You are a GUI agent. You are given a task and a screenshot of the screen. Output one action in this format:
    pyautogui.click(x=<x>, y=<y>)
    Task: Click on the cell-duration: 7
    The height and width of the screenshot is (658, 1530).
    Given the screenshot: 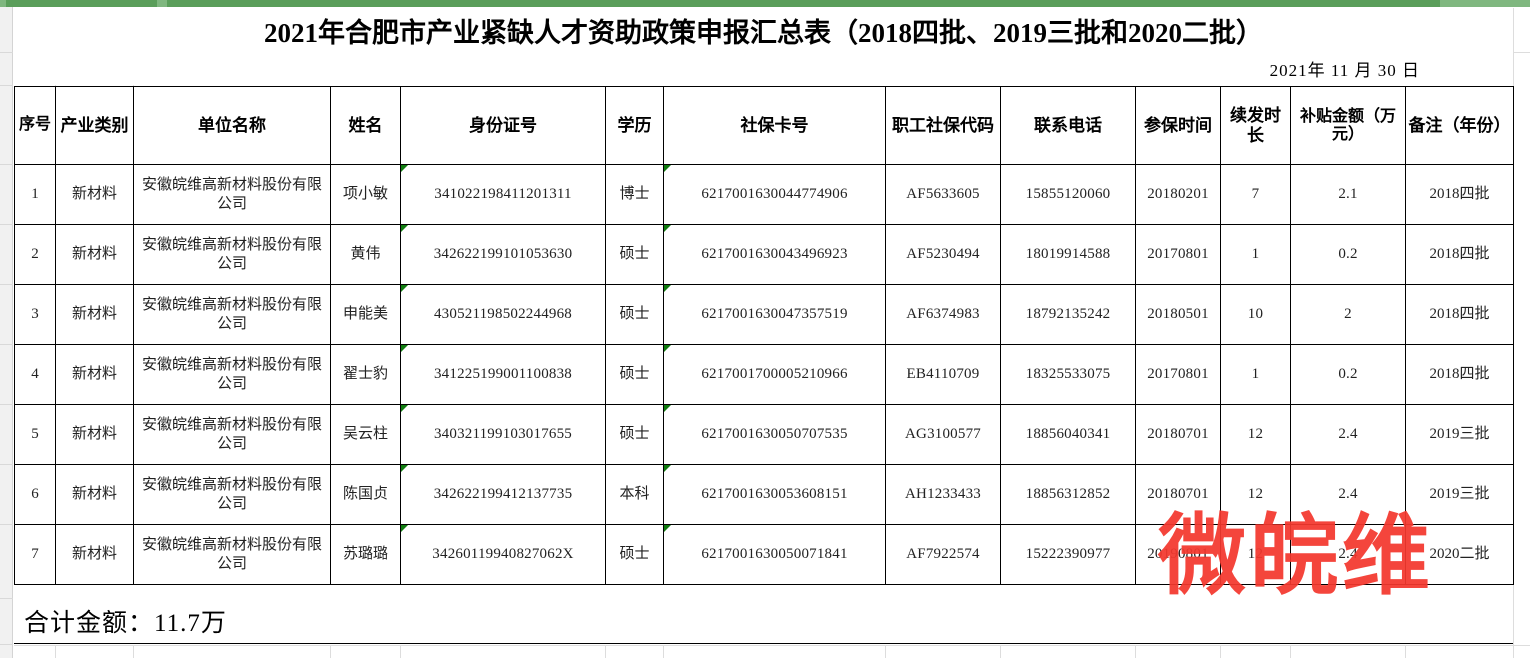 What is the action you would take?
    pyautogui.click(x=1255, y=194)
    